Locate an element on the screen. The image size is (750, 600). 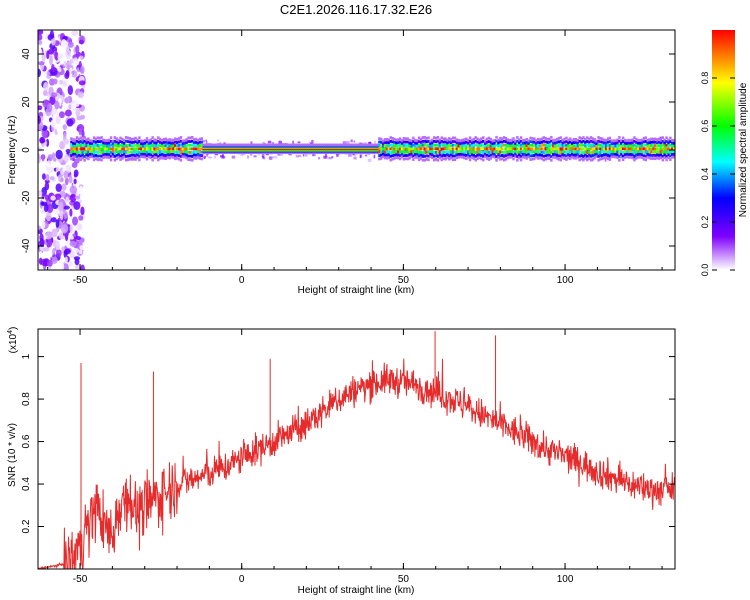
chart-title: C2E1.2026.116.17.32.E26 is located at coordinates (356, 9).